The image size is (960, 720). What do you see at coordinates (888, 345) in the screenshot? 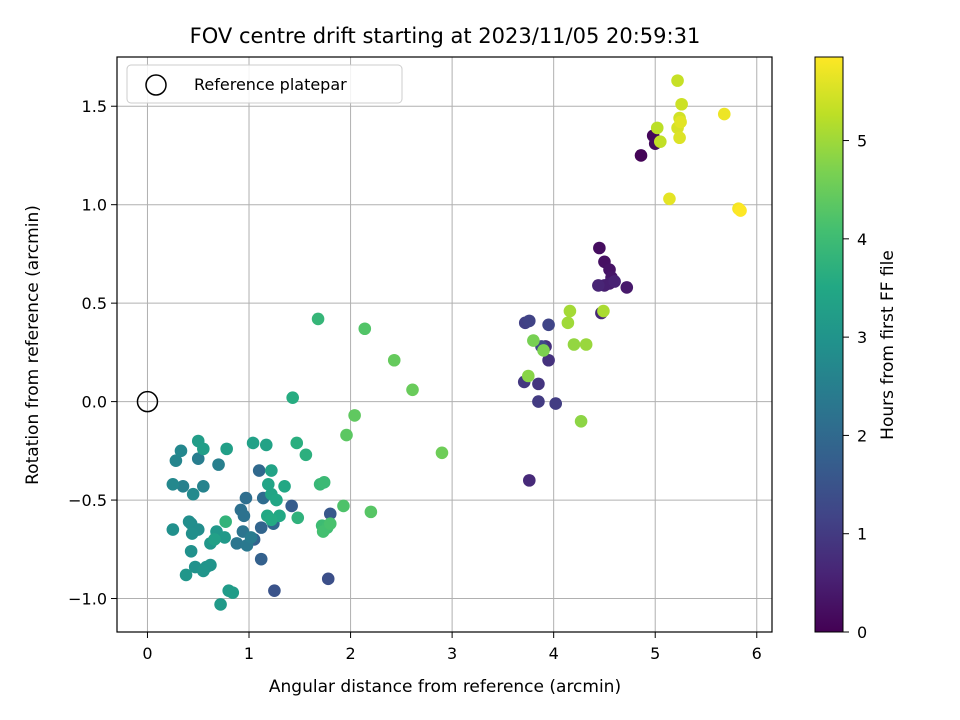
I see `colorbar-label: Hours from first FF file` at bounding box center [888, 345].